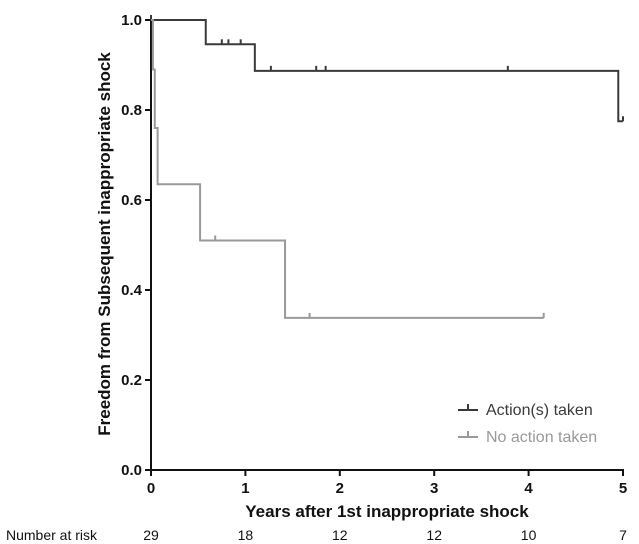 Image resolution: width=639 pixels, height=544 pixels. I want to click on y-tick-label: 0.8, so click(131, 110).